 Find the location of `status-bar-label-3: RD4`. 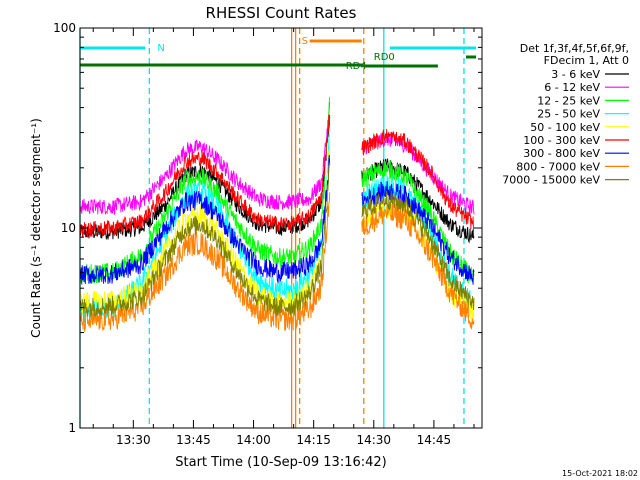

status-bar-label-3: RD4 is located at coordinates (356, 66).